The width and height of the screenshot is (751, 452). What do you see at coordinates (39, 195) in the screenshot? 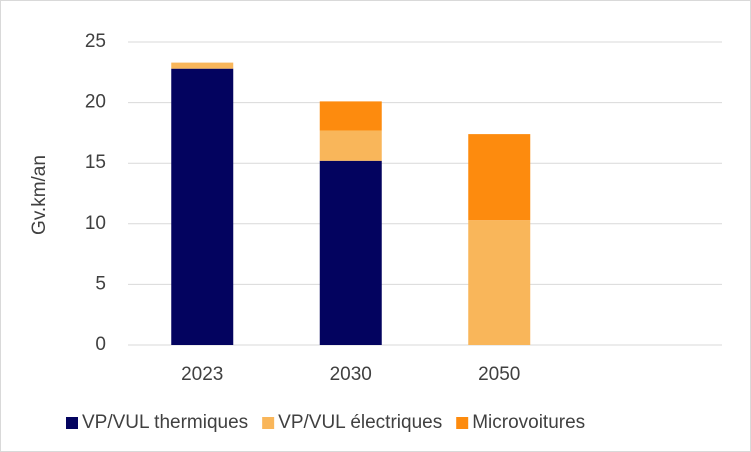
I see `y-axis-label: Gv.km/an` at bounding box center [39, 195].